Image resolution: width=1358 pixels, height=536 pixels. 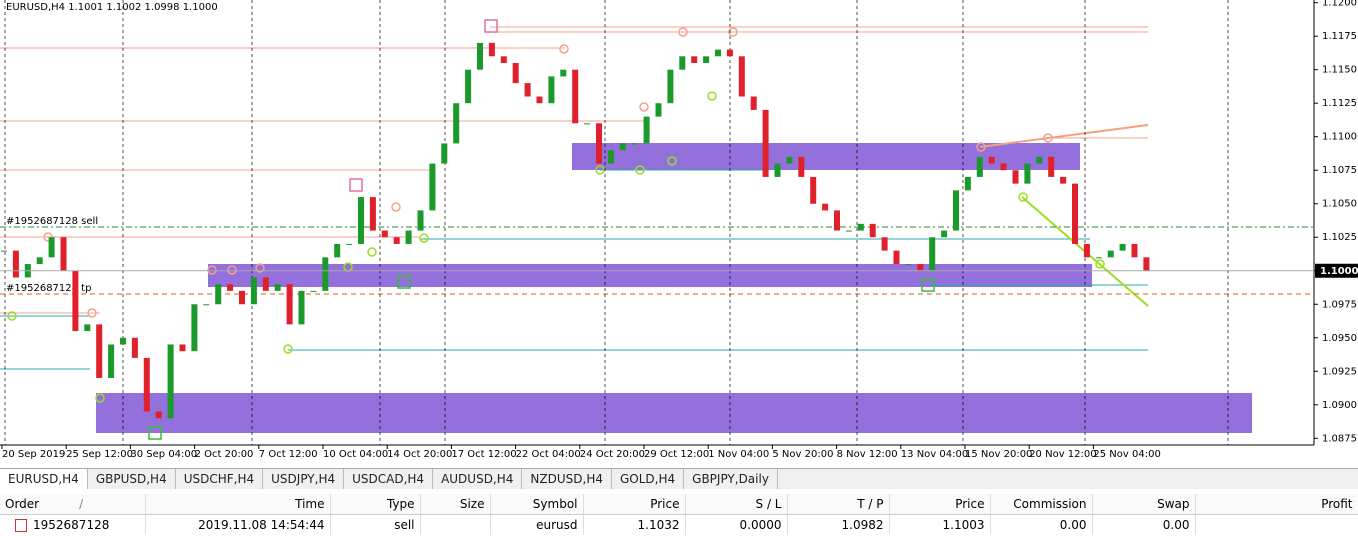 I want to click on column-title: Price, so click(x=665, y=504).